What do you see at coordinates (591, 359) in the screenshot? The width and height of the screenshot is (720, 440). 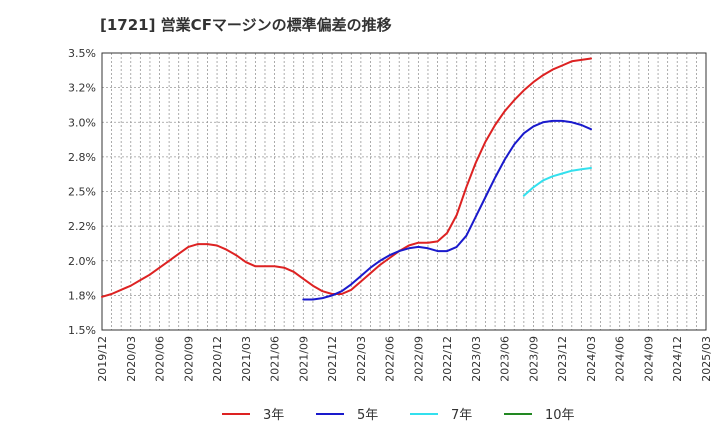 I see `x-tick-label: 2024/03` at bounding box center [591, 359].